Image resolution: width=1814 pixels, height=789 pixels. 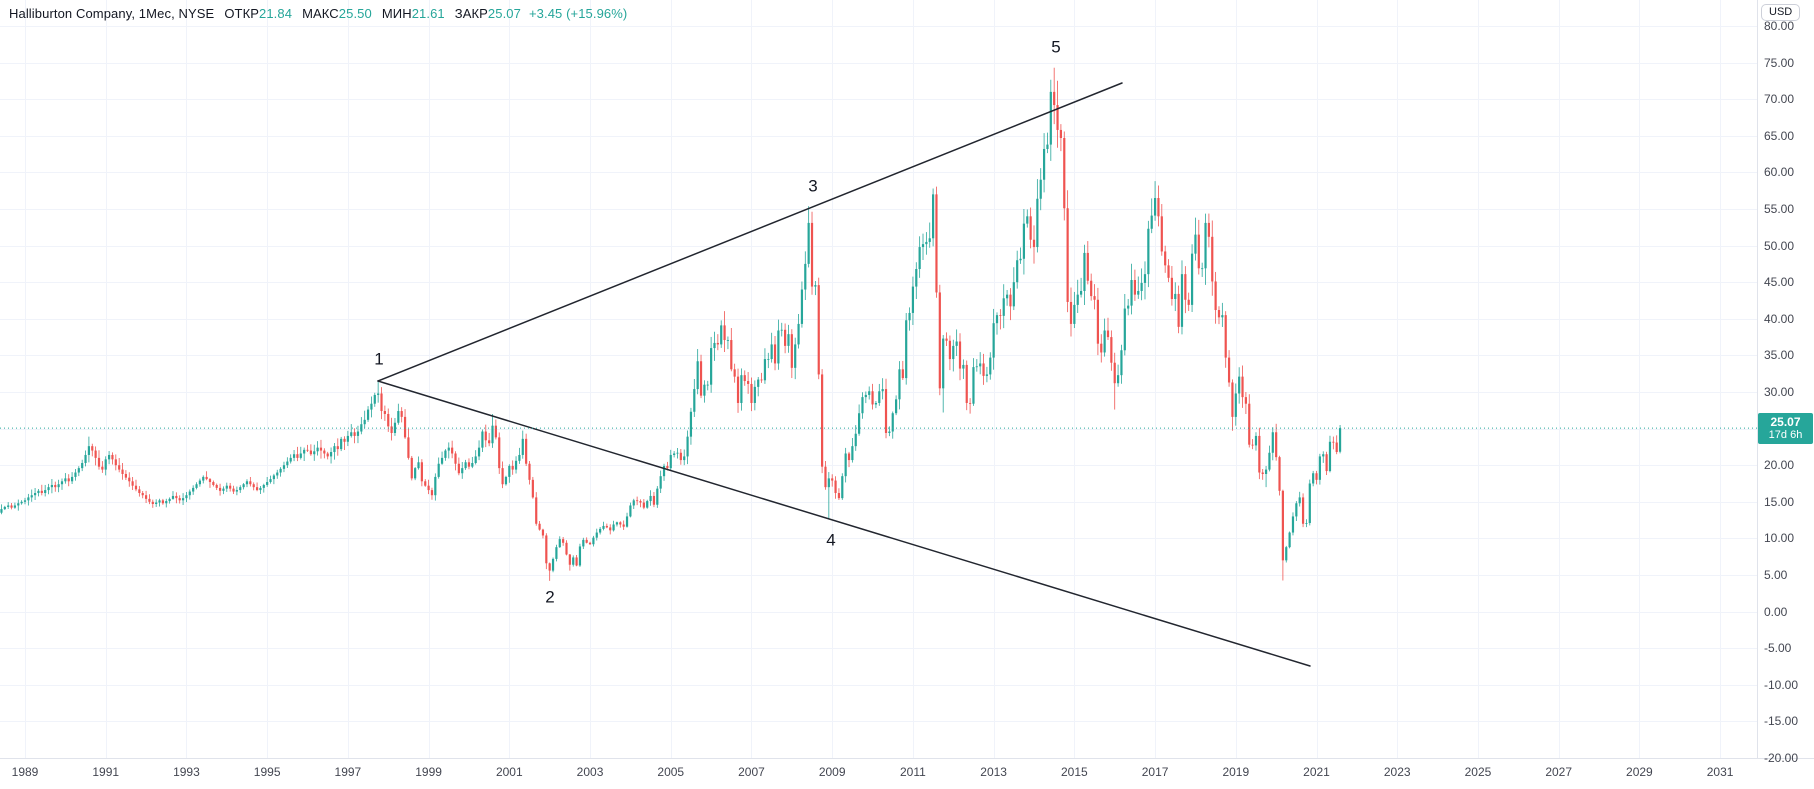 What do you see at coordinates (112, 13) in the screenshot?
I see `symbol-title: Halliburton Company, 1Мес, NYSE` at bounding box center [112, 13].